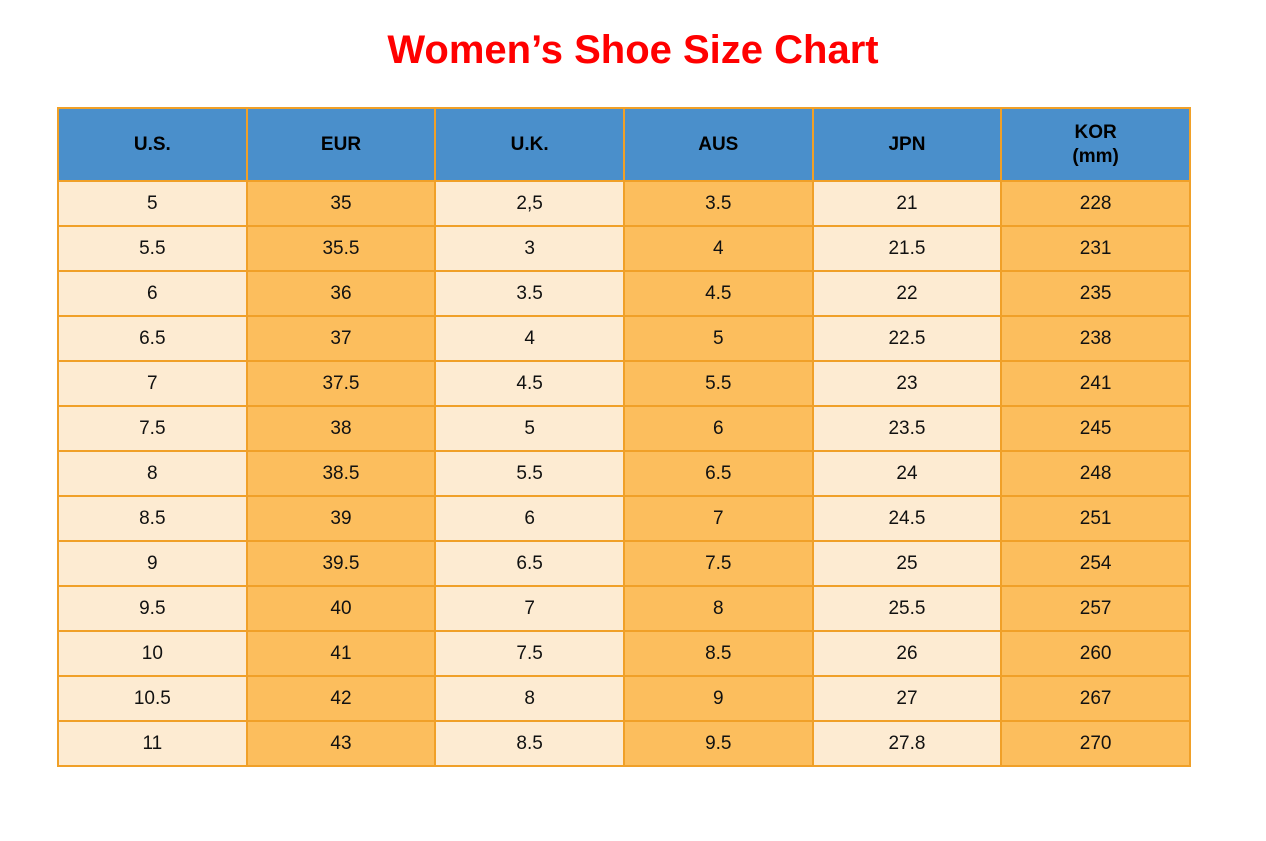 The width and height of the screenshot is (1266, 841). Describe the element at coordinates (152, 563) in the screenshot. I see `cell-u-s: 9` at that location.